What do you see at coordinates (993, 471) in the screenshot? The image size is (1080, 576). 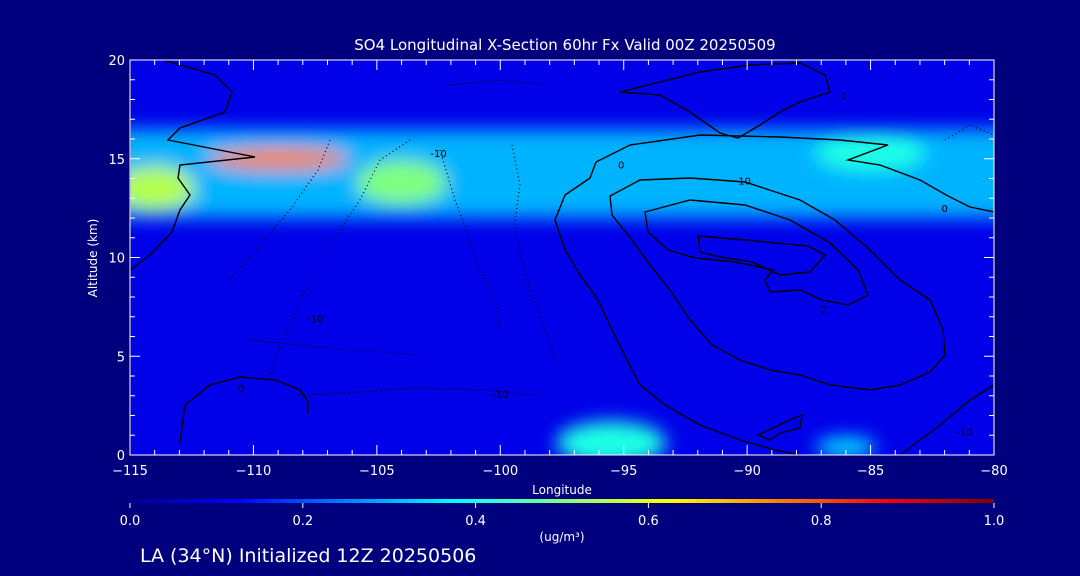 I see `x-tick-label: −80` at bounding box center [993, 471].